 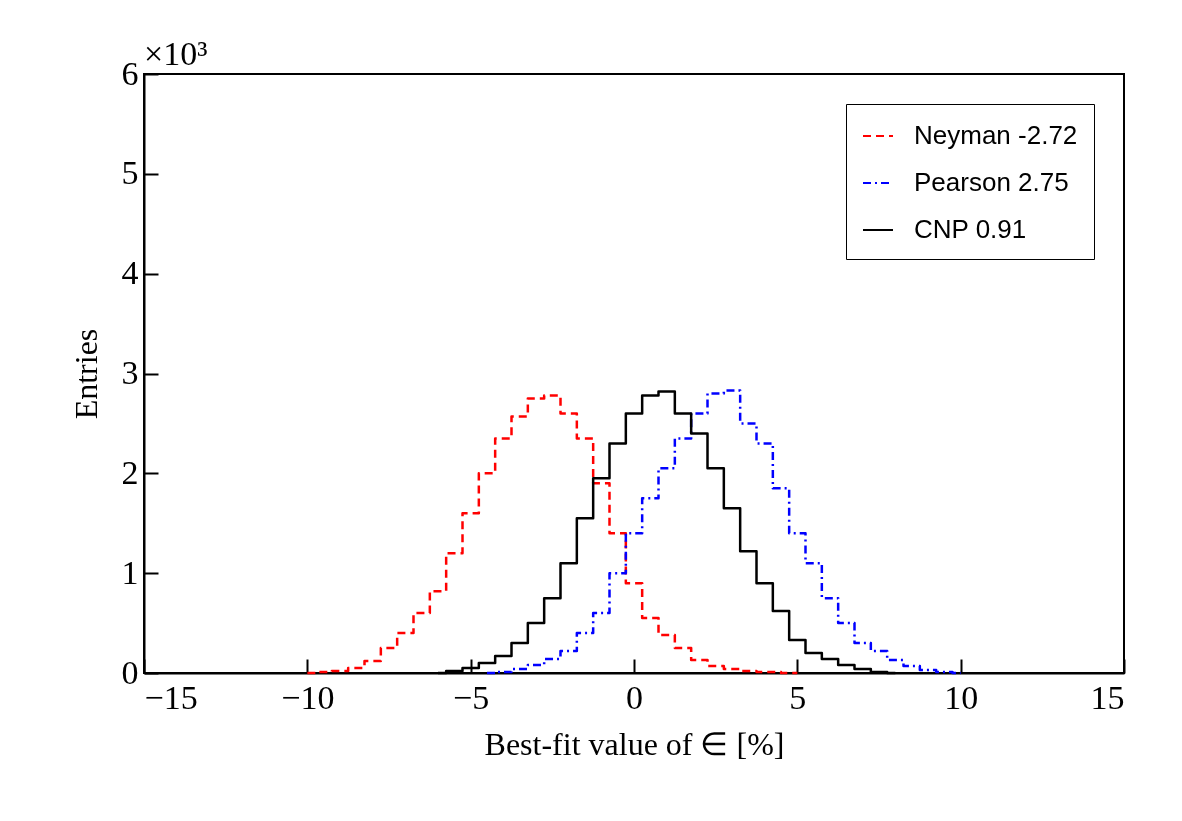 What do you see at coordinates (471, 697) in the screenshot?
I see `x-tick-label: −5` at bounding box center [471, 697].